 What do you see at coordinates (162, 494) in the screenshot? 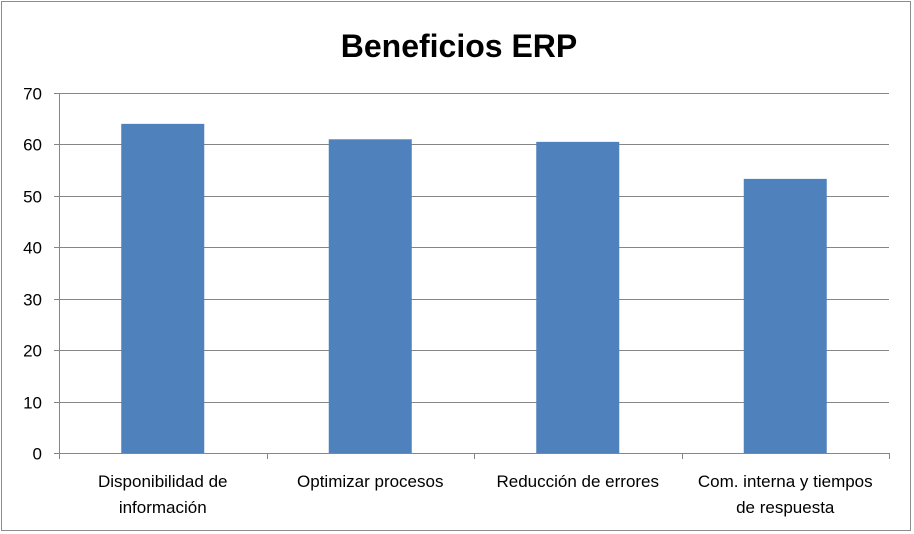
I see `x-category-label-1: Disponibilidad de información` at bounding box center [162, 494].